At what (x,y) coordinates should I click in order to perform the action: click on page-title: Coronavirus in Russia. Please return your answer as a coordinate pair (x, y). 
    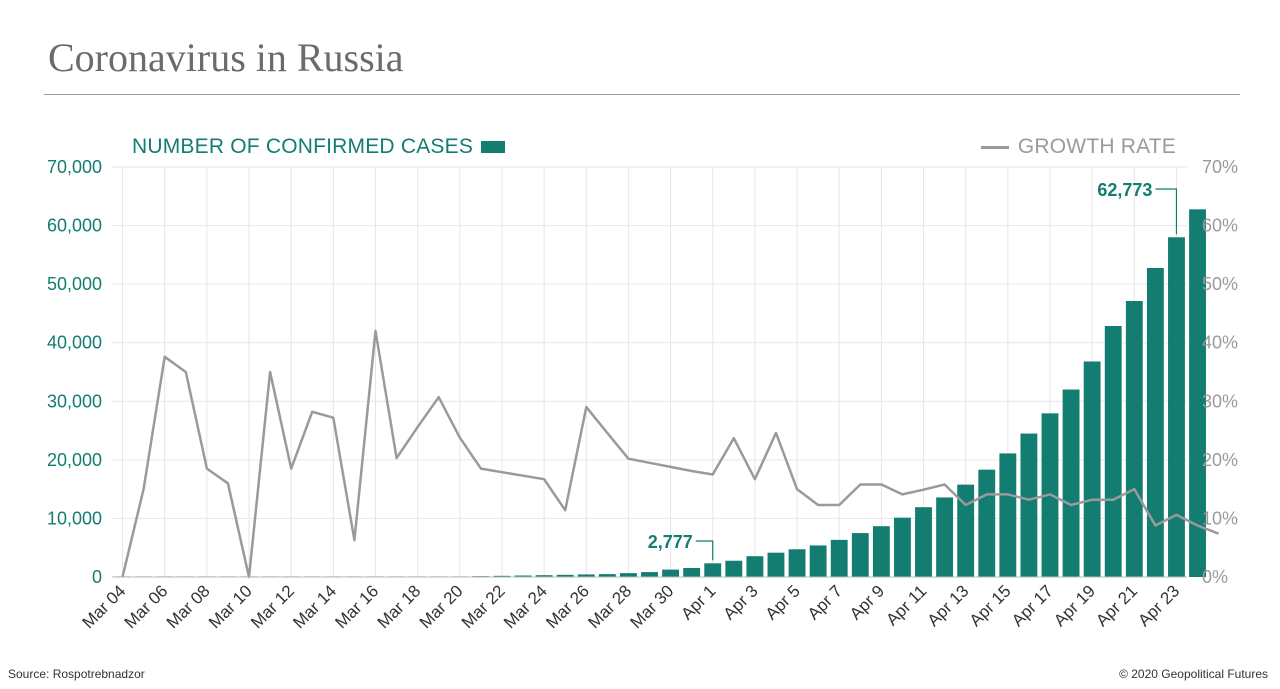
    Looking at the image, I should click on (226, 57).